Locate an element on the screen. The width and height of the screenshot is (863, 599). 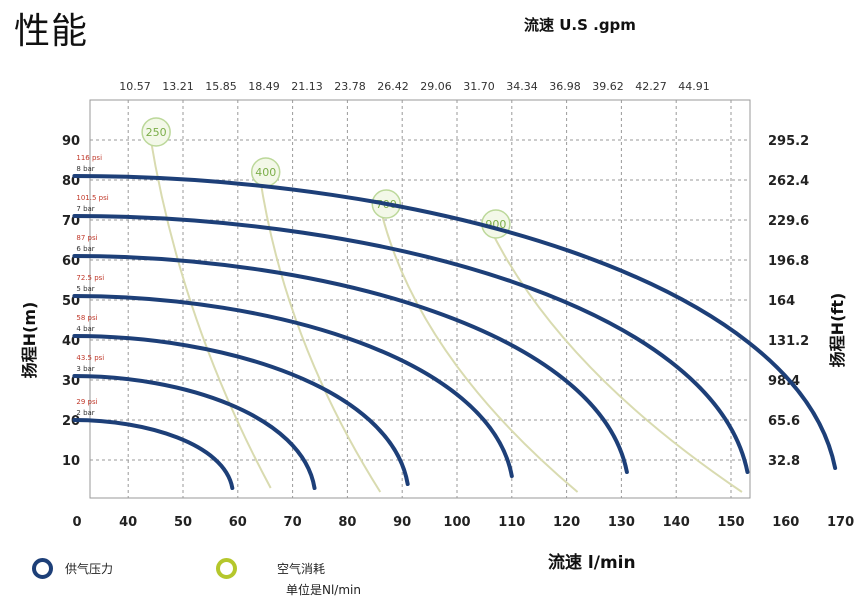
page-title: 性能 is located at coordinates (51, 31).